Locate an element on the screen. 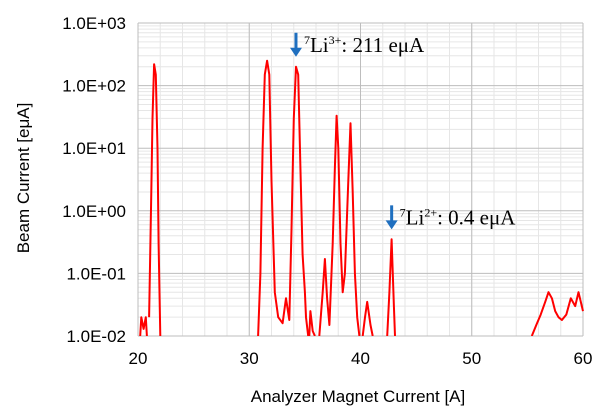 This screenshot has width=596, height=408. y-tick-label: 1.0E-01 is located at coordinates (96, 273).